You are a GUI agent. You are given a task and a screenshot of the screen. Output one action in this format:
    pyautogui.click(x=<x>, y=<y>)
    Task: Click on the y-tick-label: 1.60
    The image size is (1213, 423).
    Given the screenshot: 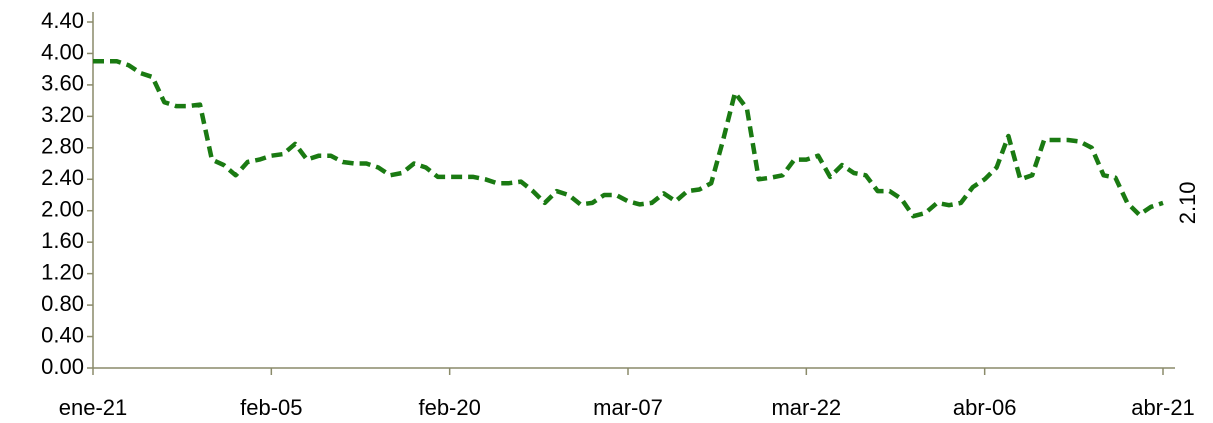 What is the action you would take?
    pyautogui.click(x=62, y=240)
    